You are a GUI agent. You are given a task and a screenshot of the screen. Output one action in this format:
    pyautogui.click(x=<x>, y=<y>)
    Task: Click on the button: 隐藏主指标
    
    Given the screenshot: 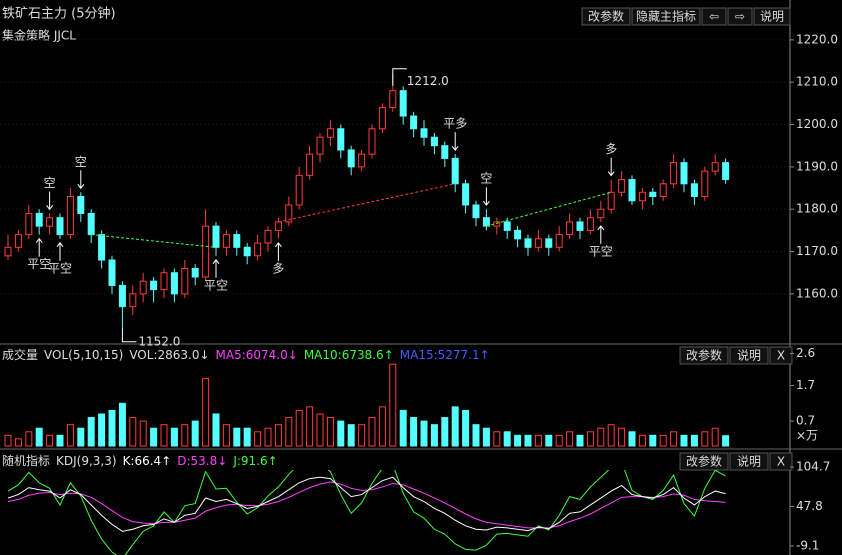 What is the action you would take?
    pyautogui.click(x=666, y=16)
    